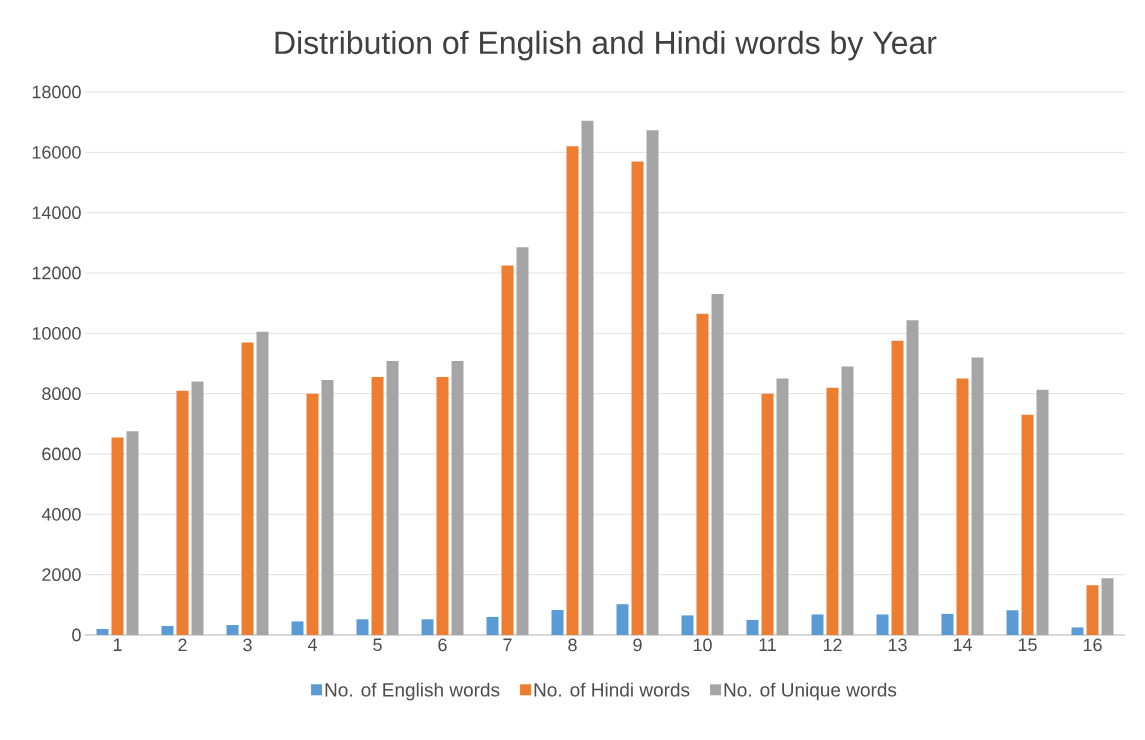 The width and height of the screenshot is (1145, 740). I want to click on x-tick-label: 2, so click(182, 645).